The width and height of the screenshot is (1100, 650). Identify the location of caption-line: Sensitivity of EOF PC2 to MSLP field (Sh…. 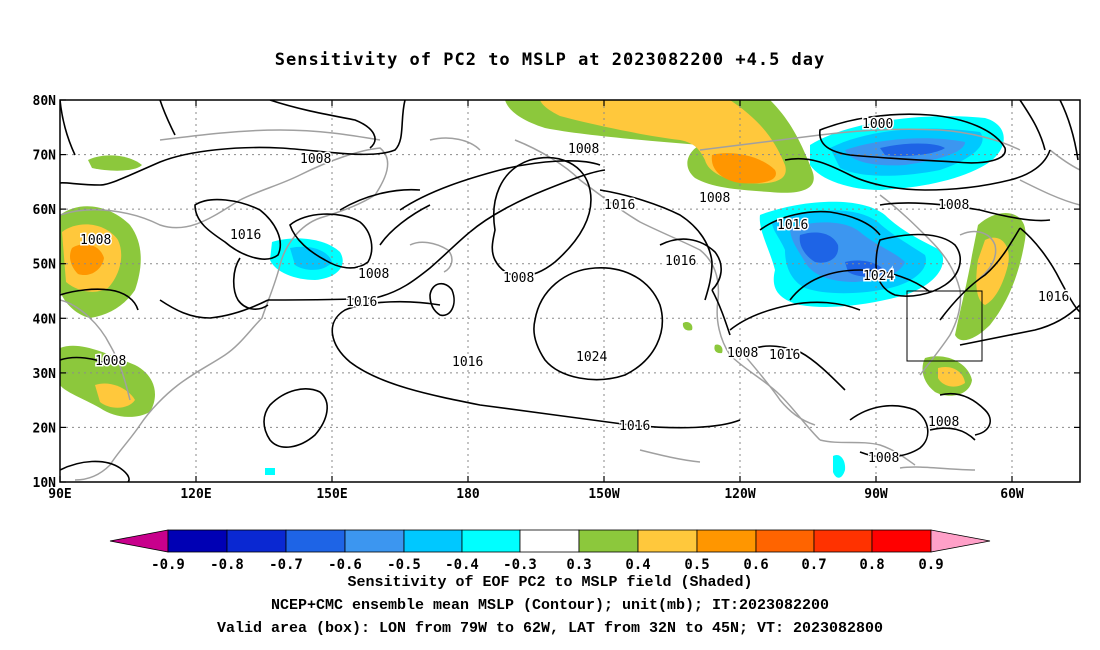
(550, 582).